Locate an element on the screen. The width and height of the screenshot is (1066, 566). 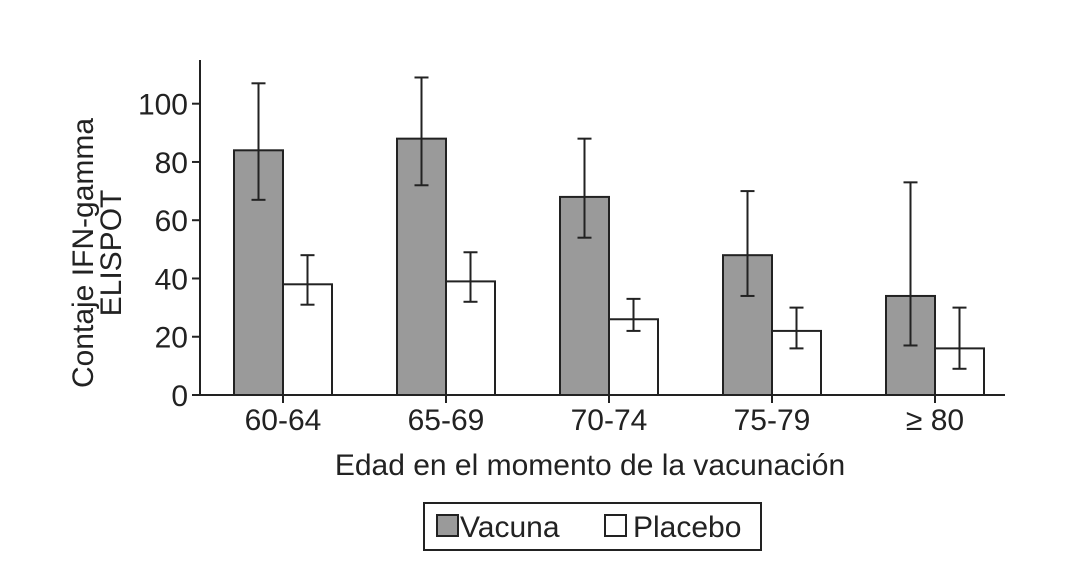
legend-label-placebo: Placebo is located at coordinates (687, 527).